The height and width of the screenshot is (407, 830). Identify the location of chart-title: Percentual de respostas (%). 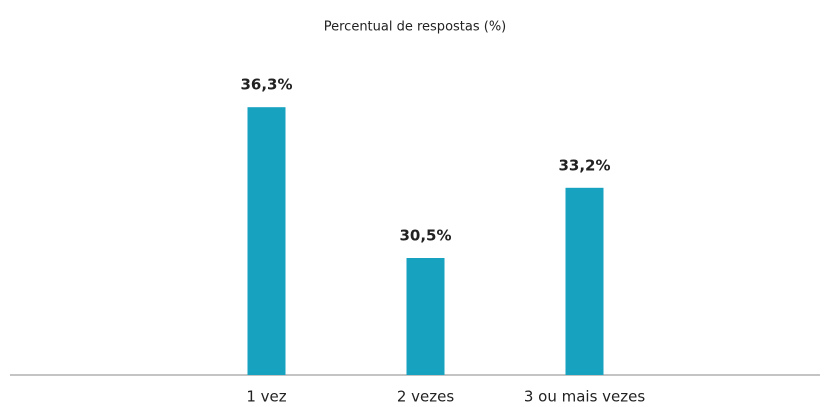
(415, 27).